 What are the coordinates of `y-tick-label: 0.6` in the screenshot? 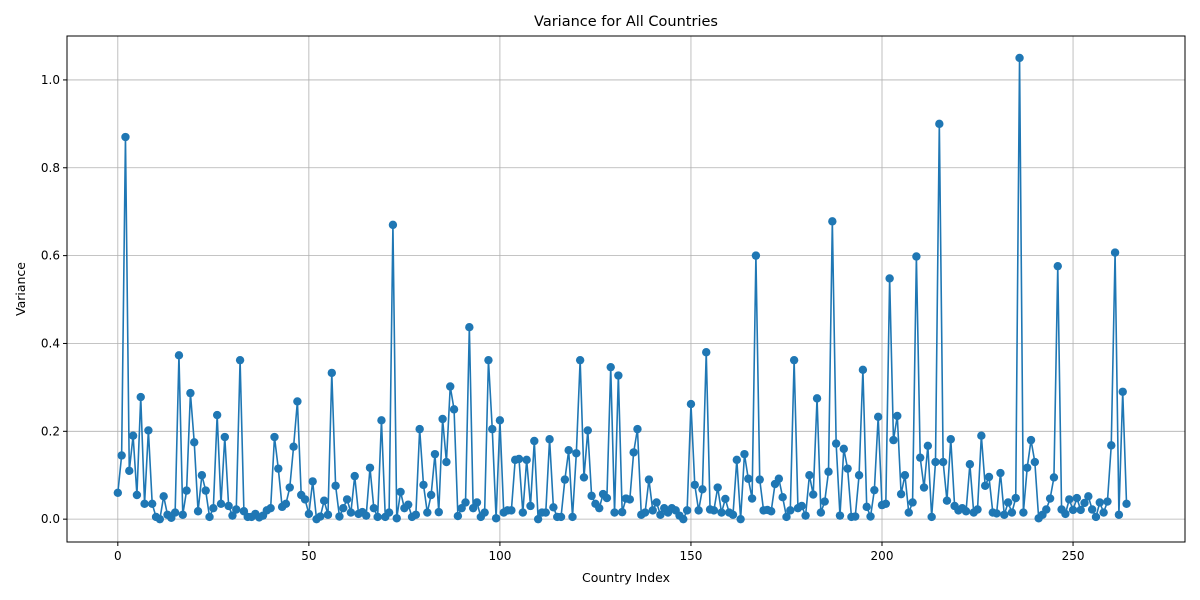 It's located at (50, 256).